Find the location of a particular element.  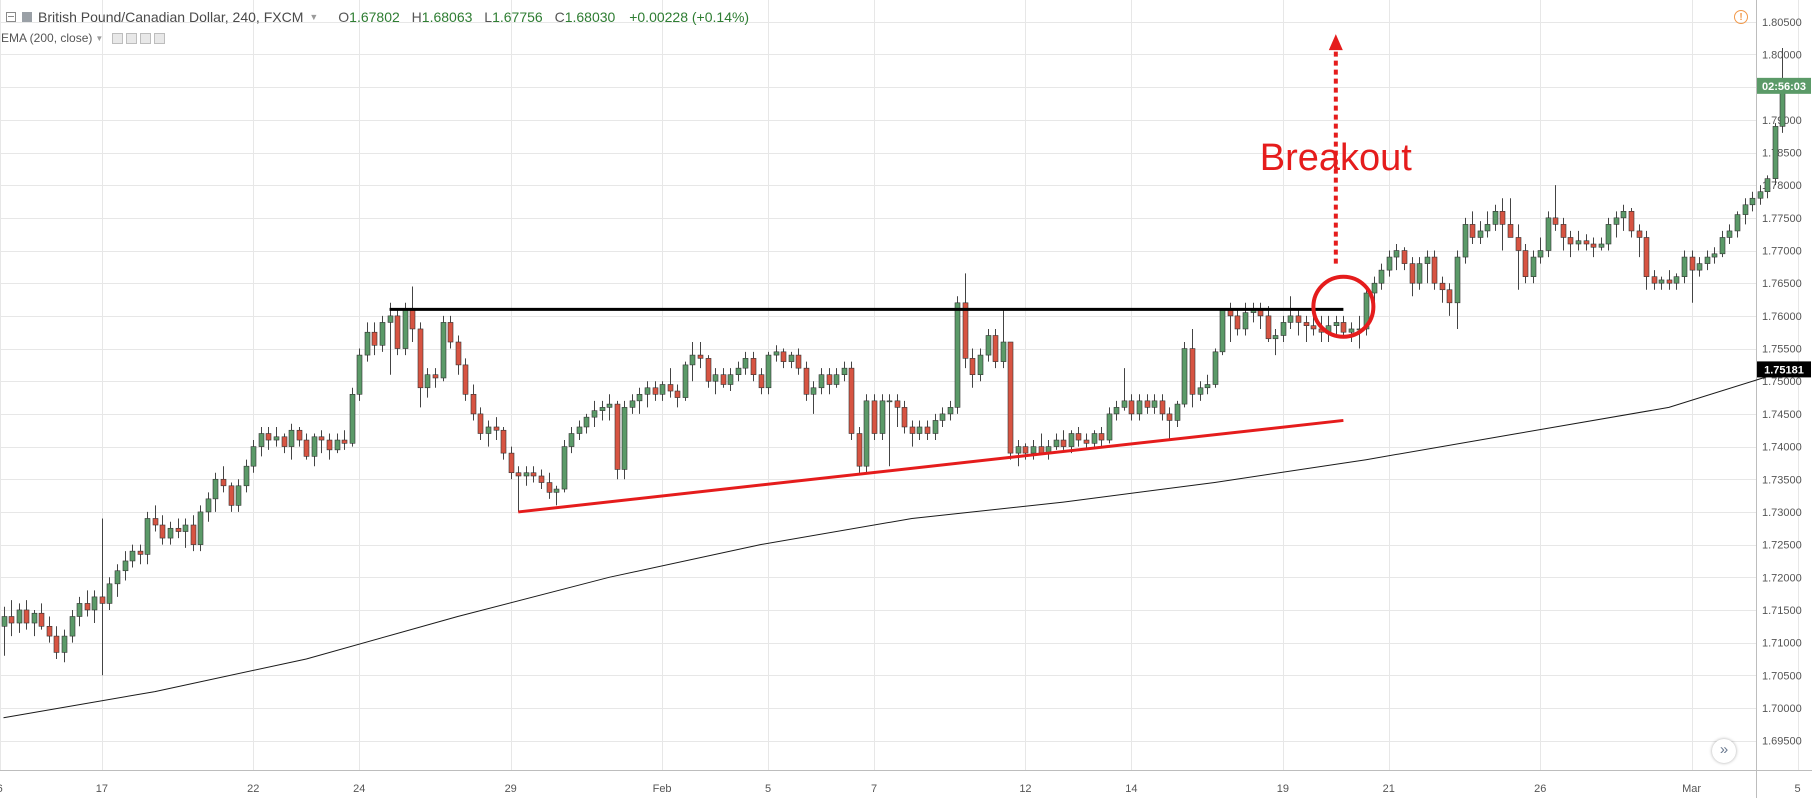

y-tick-label: 1.75500 is located at coordinates (1782, 350).